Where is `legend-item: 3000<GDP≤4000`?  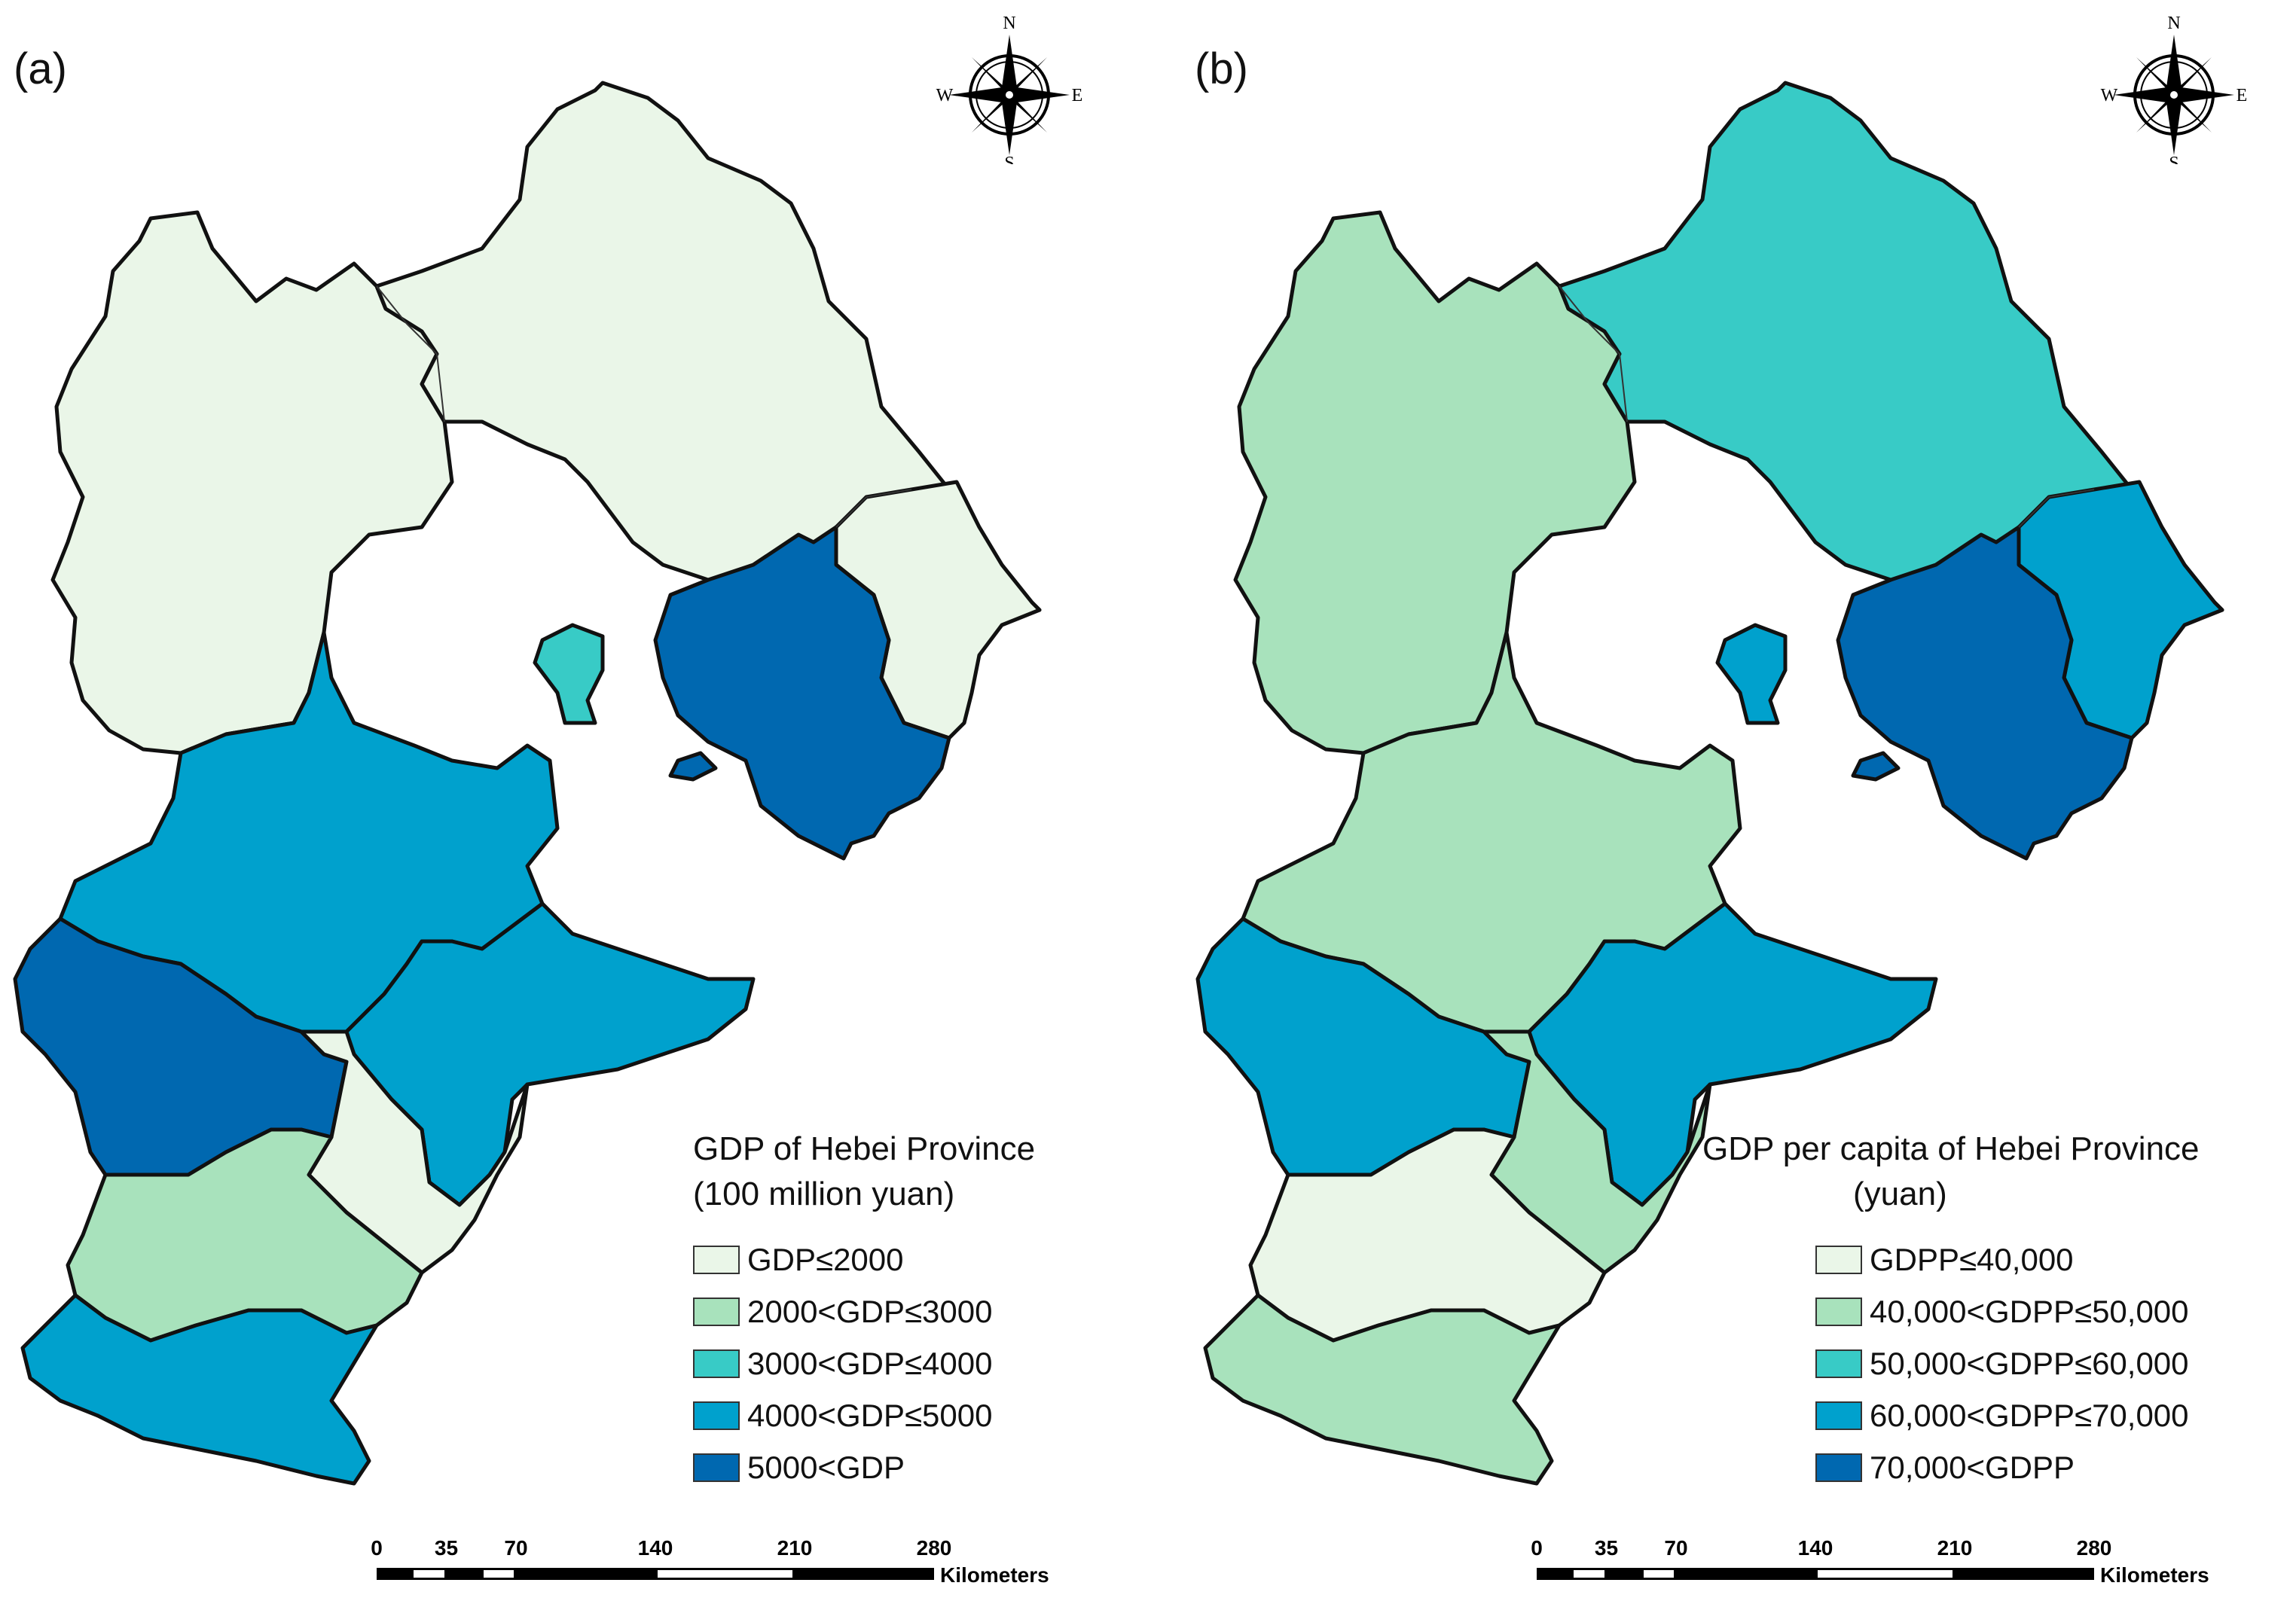 legend-item: 3000<GDP≤4000 is located at coordinates (864, 1363).